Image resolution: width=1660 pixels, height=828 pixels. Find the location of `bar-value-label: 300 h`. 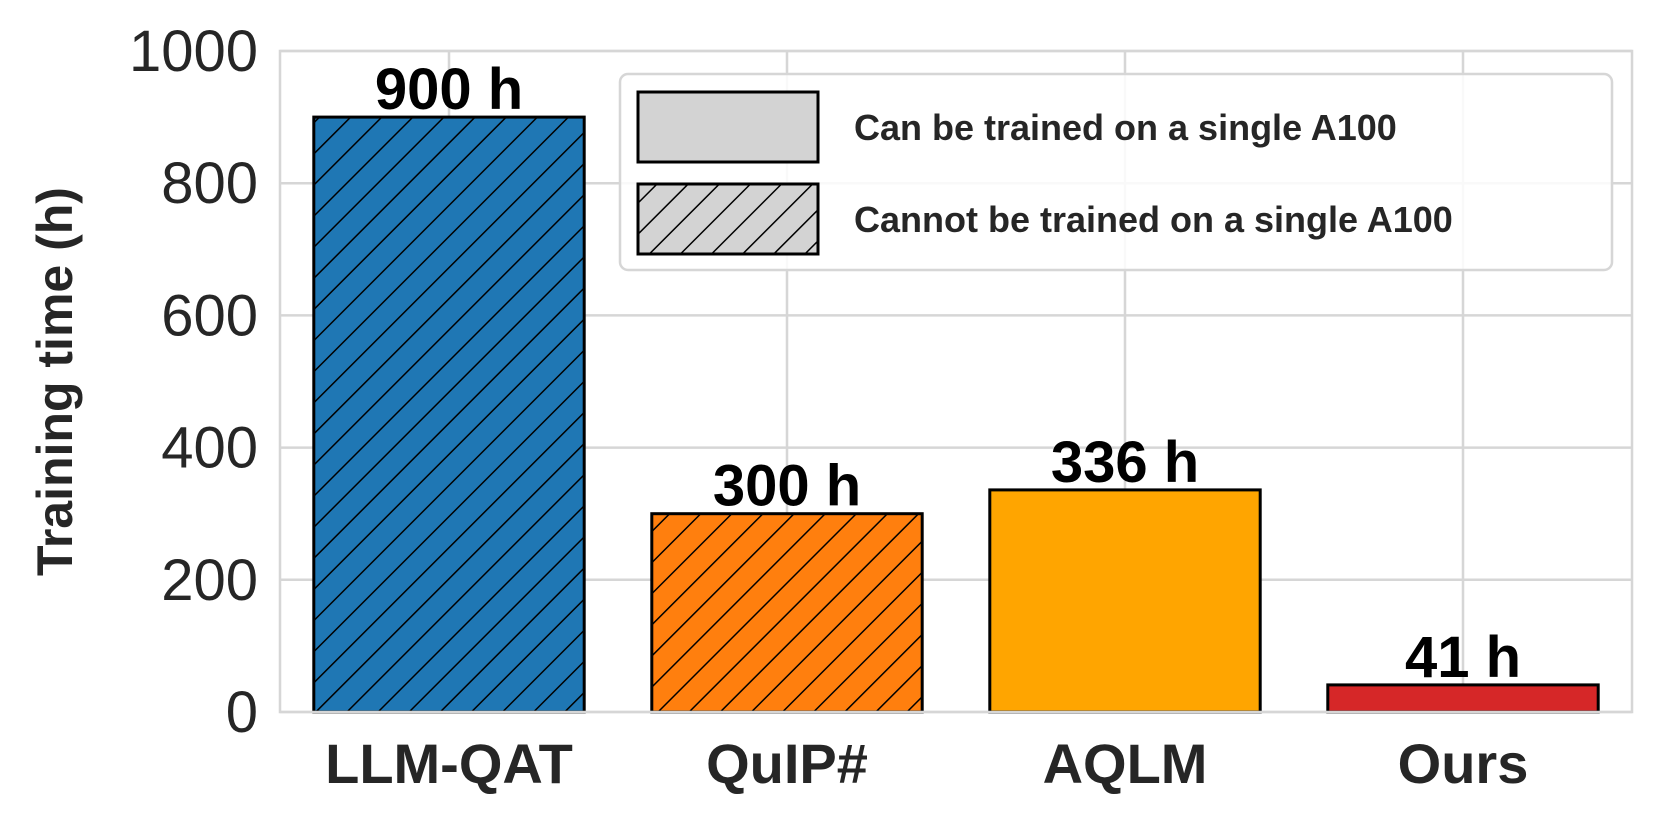

bar-value-label: 300 h is located at coordinates (787, 486).